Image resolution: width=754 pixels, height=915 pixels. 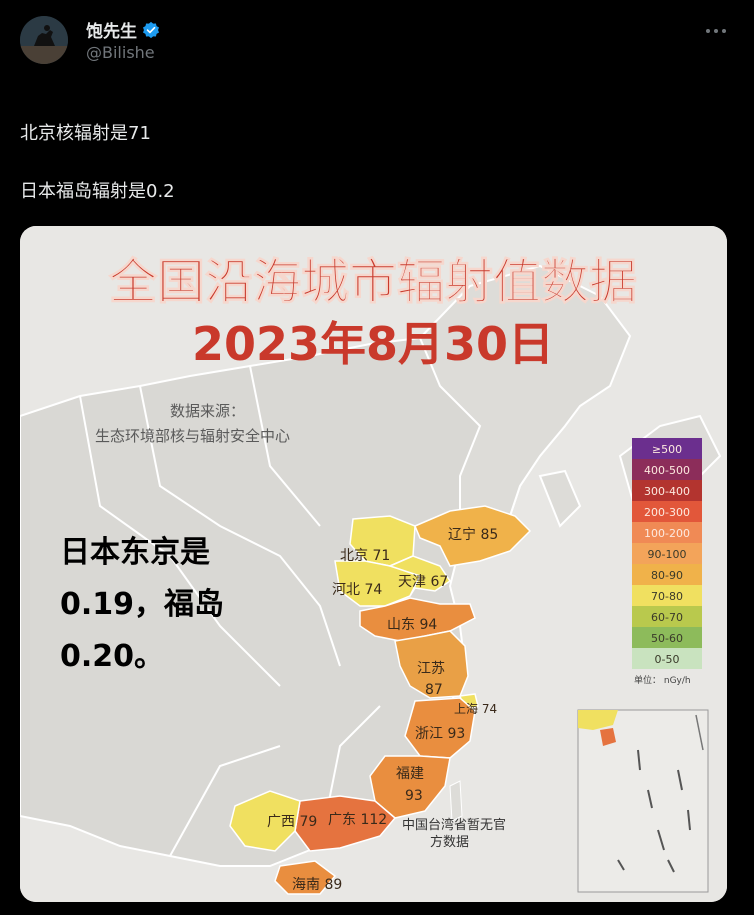 What do you see at coordinates (292, 822) in the screenshot?
I see `label-guangxi: 广西 79` at bounding box center [292, 822].